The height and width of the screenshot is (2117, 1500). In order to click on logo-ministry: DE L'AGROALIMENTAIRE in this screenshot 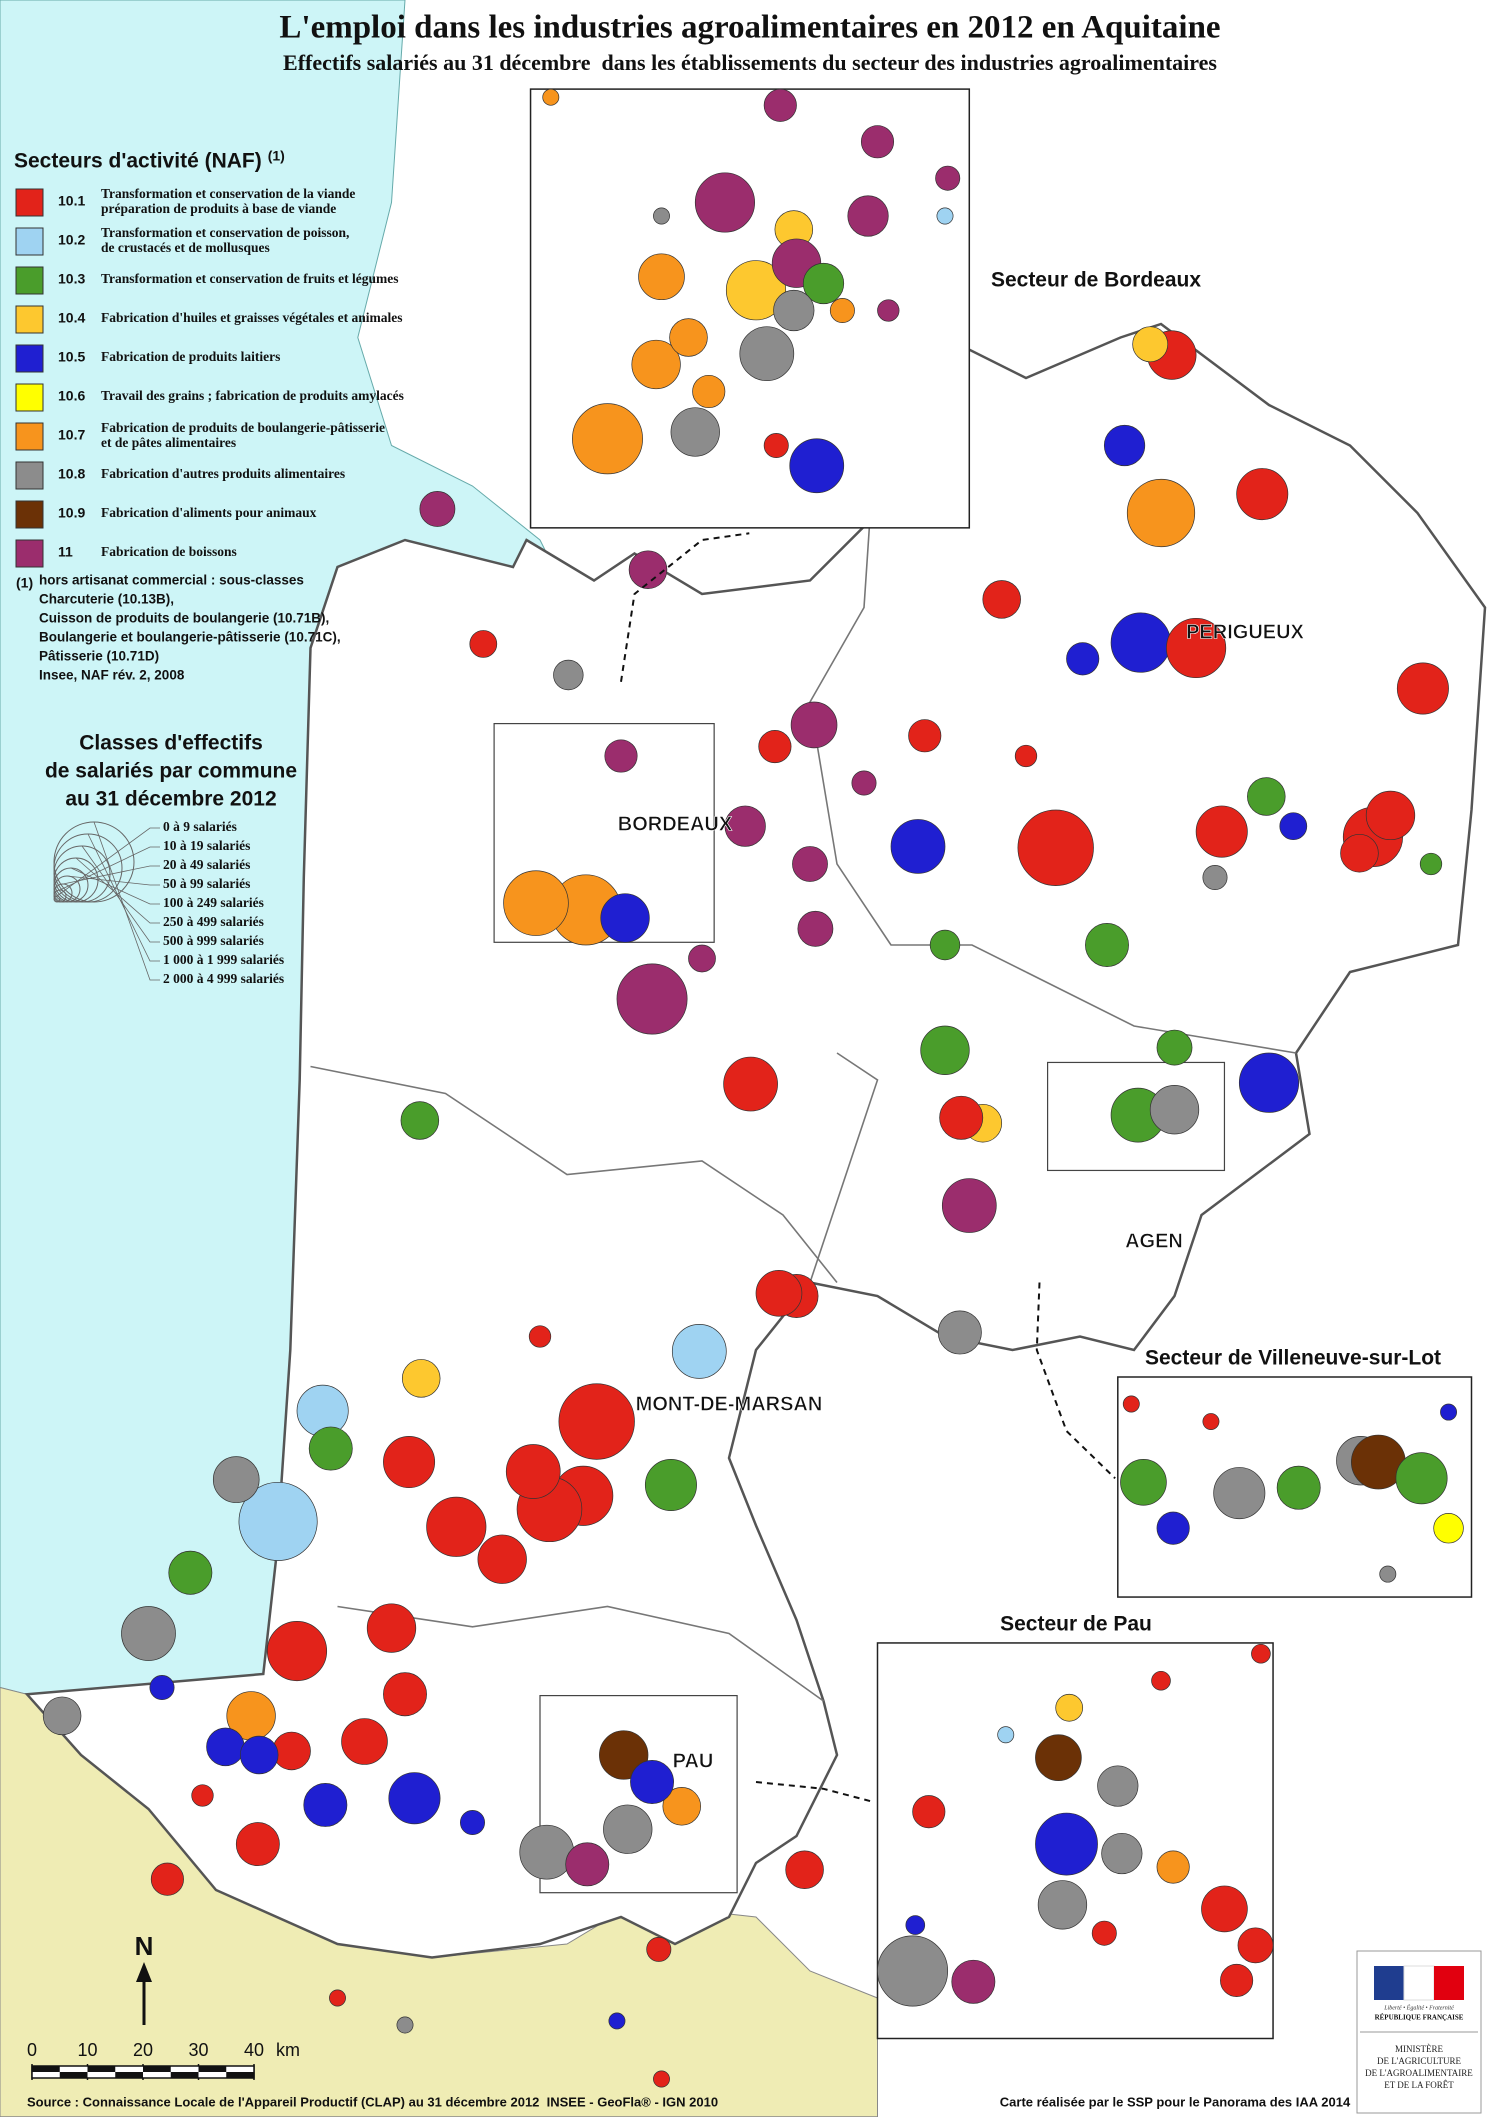, I will do `click(1419, 2073)`.